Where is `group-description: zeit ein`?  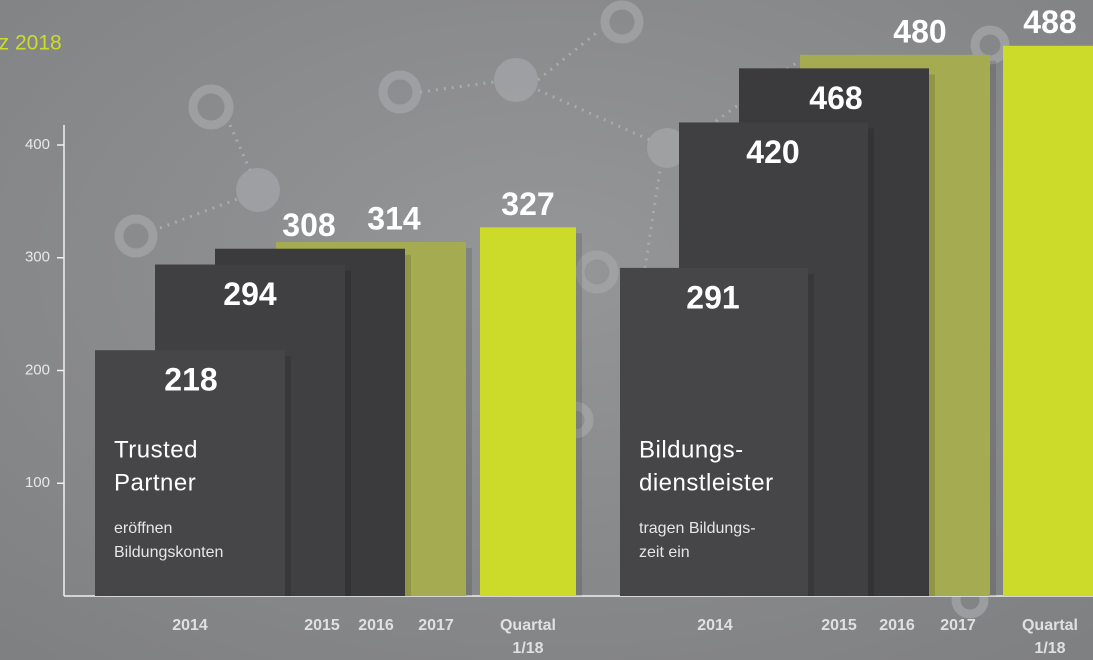
group-description: zeit ein is located at coordinates (664, 552).